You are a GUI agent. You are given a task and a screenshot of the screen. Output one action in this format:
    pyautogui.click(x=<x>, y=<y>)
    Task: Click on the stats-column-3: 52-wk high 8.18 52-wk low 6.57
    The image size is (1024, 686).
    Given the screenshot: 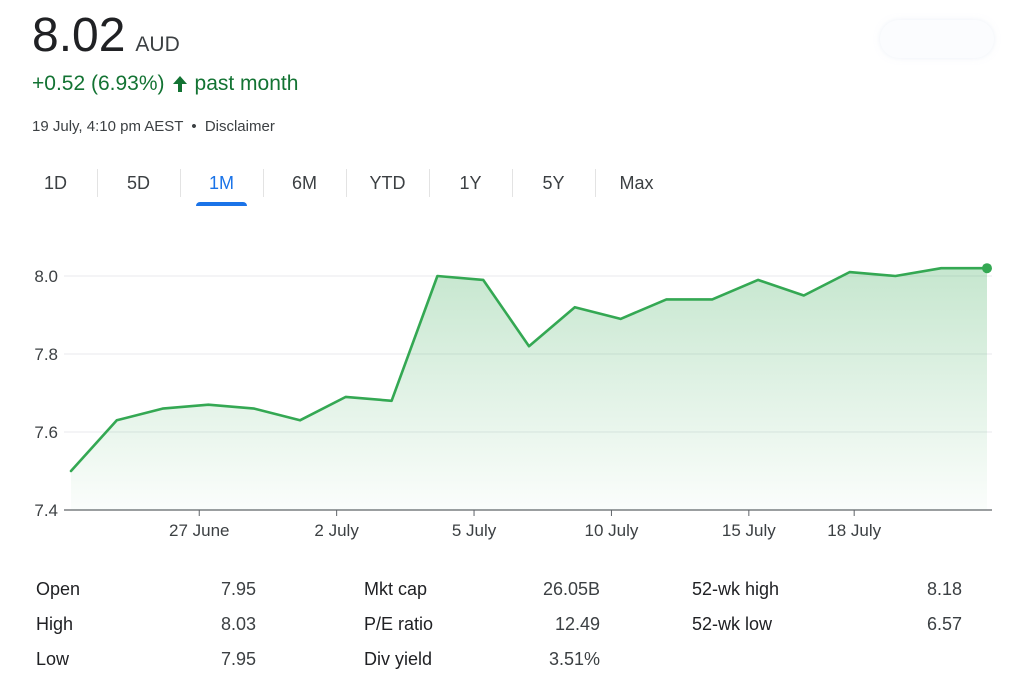 What is the action you would take?
    pyautogui.click(x=827, y=607)
    